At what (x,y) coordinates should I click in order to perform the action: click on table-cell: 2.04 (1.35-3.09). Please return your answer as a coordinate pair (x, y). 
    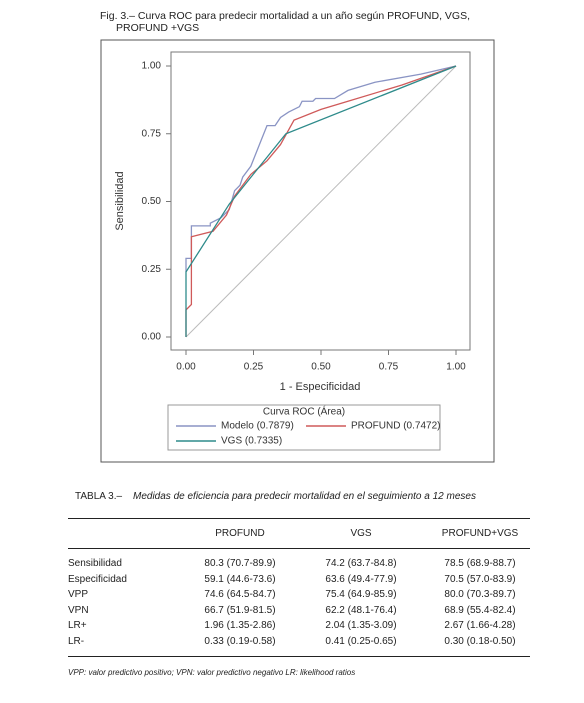
    Looking at the image, I should click on (361, 626).